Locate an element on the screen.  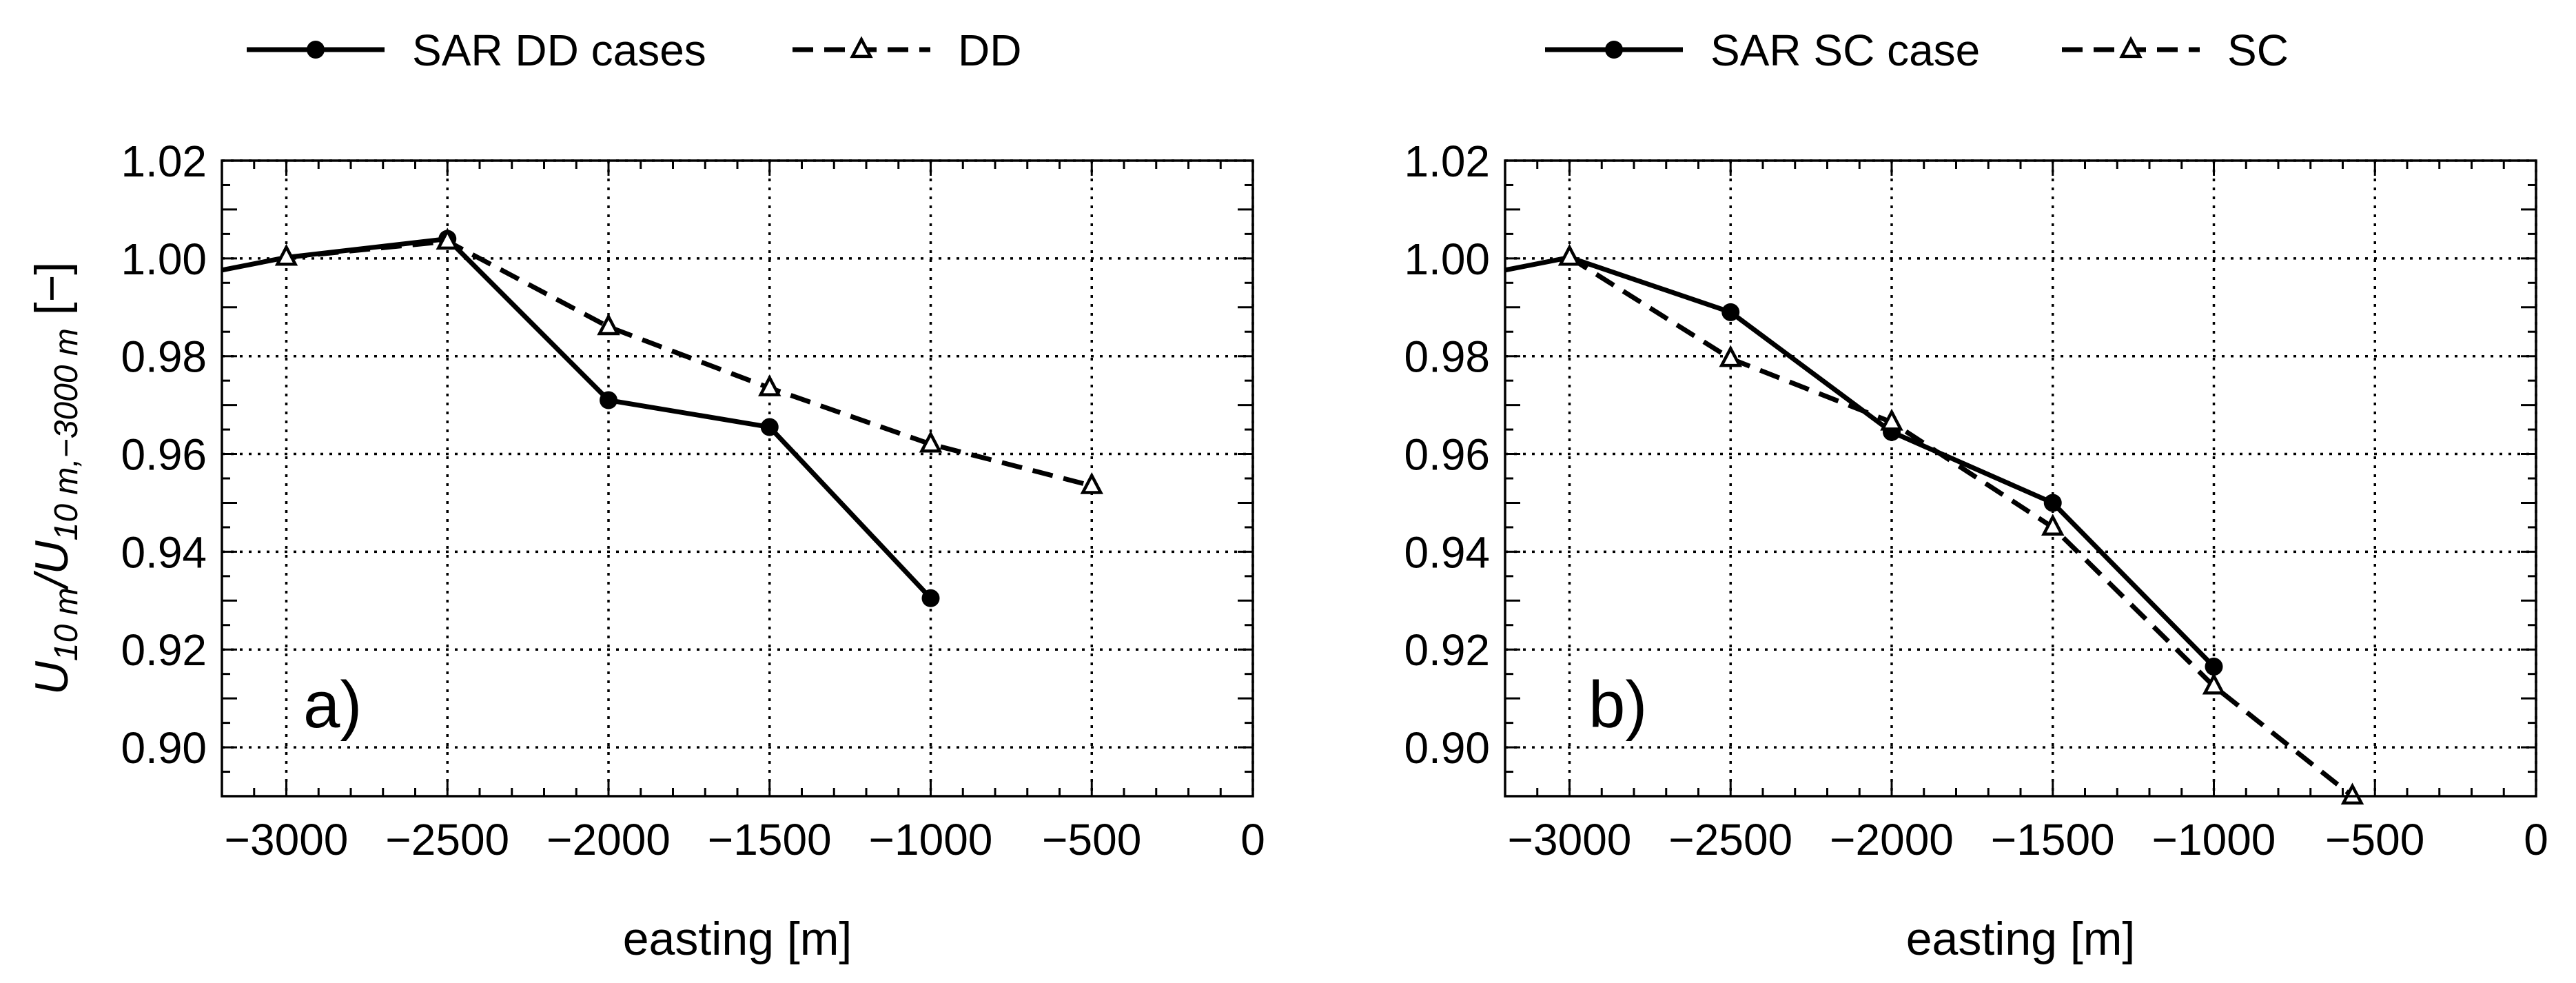
series-line-sar-sc-case is located at coordinates (1860, 461).